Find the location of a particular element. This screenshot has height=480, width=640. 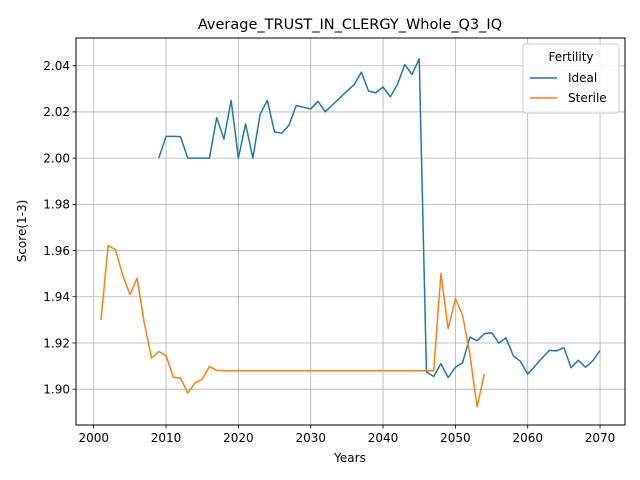

y-tick-label: 1.96 is located at coordinates (56, 251).